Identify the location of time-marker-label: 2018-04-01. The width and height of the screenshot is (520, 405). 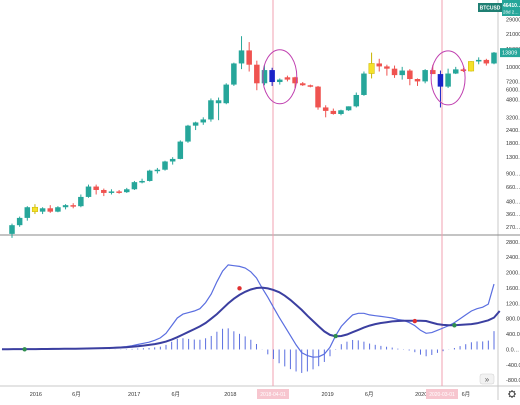
(273, 395).